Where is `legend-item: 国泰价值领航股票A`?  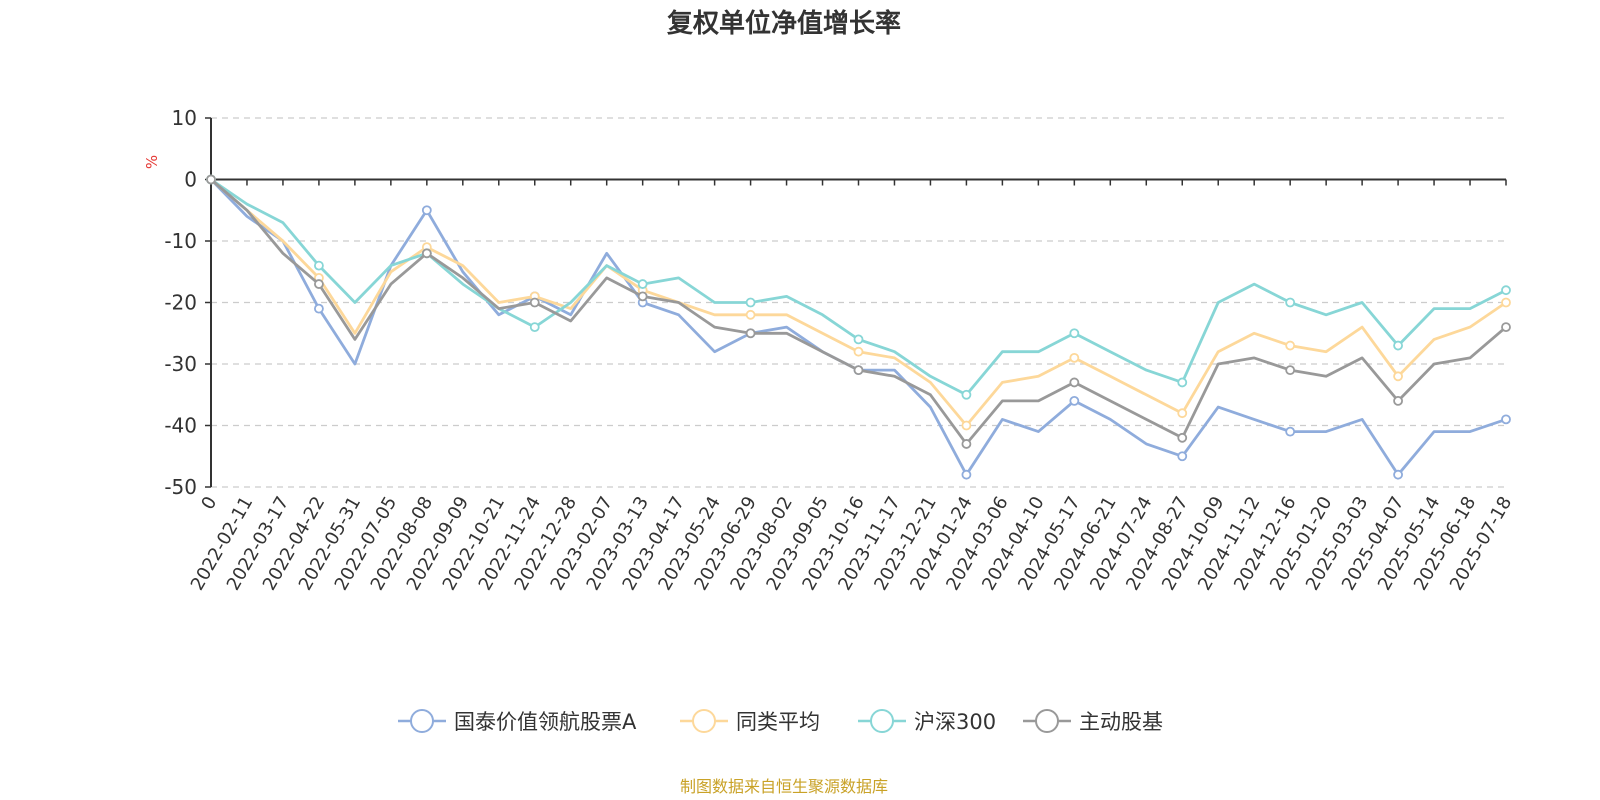
legend-item: 国泰价值领航股票A is located at coordinates (517, 721).